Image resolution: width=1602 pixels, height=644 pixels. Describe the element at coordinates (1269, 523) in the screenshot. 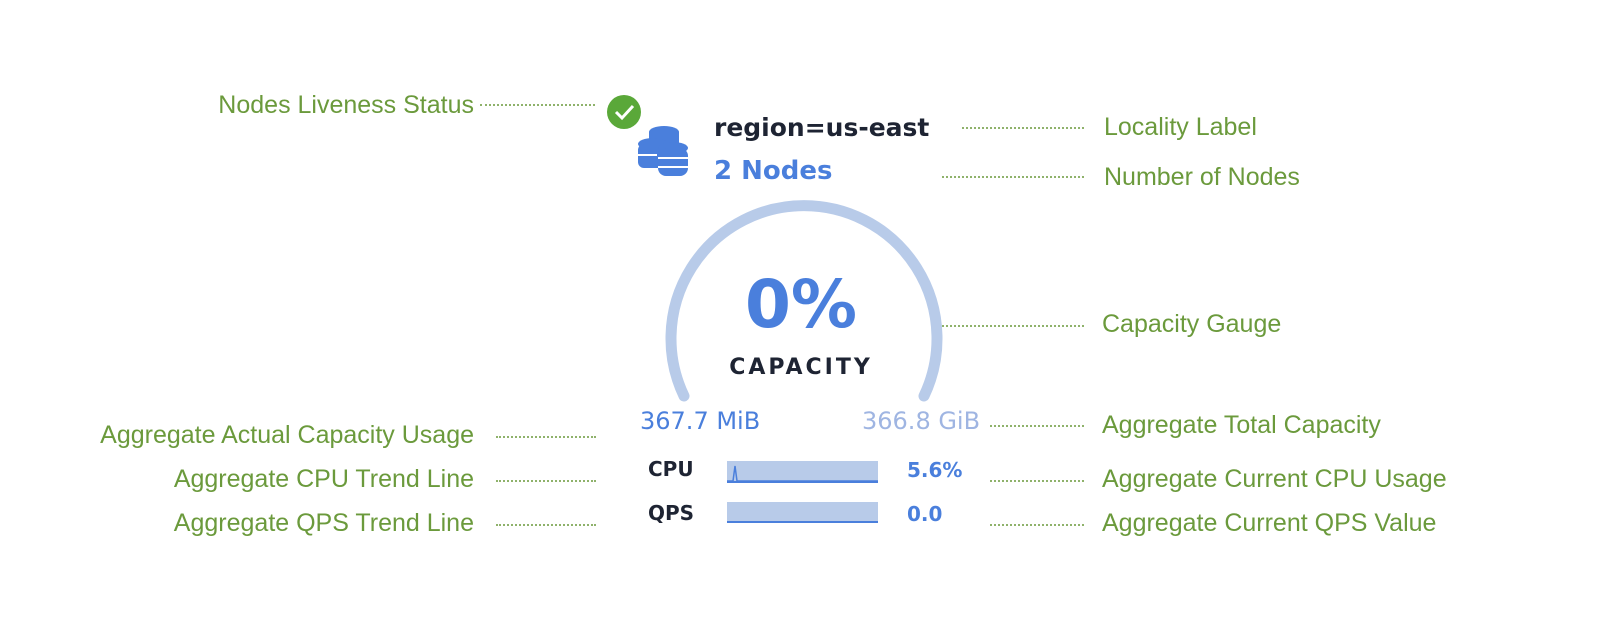

I see `annotation-qps-current: Aggregate Current QPS Value` at that location.